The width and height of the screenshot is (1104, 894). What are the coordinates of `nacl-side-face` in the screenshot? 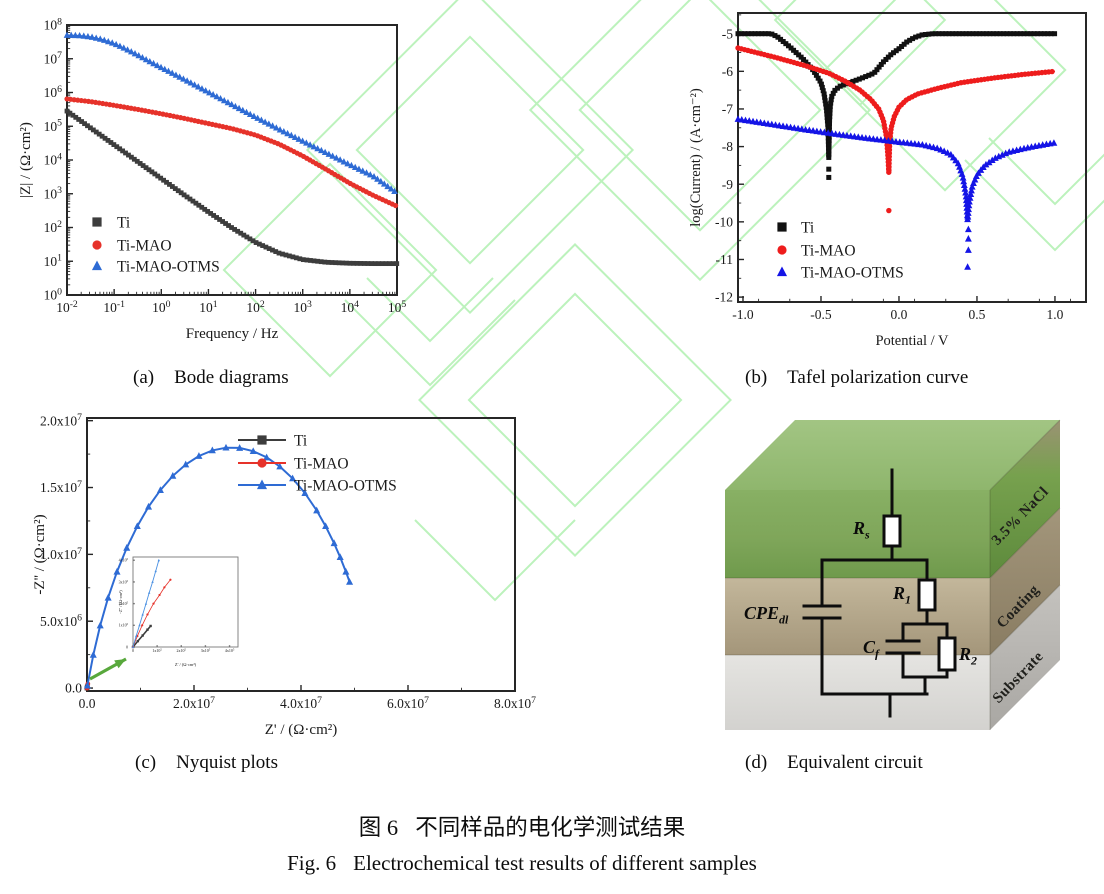 It's located at (1025, 499).